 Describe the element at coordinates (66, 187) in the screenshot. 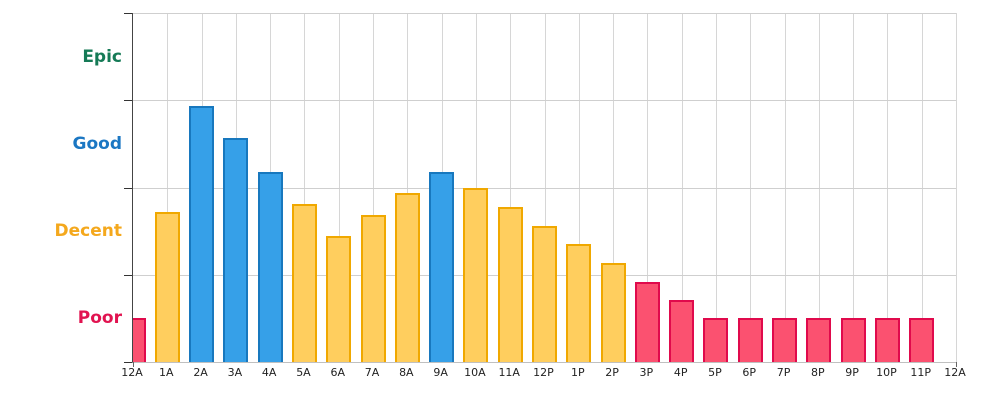

I see `y-axis-labels: Poor Decent Good Epic` at that location.